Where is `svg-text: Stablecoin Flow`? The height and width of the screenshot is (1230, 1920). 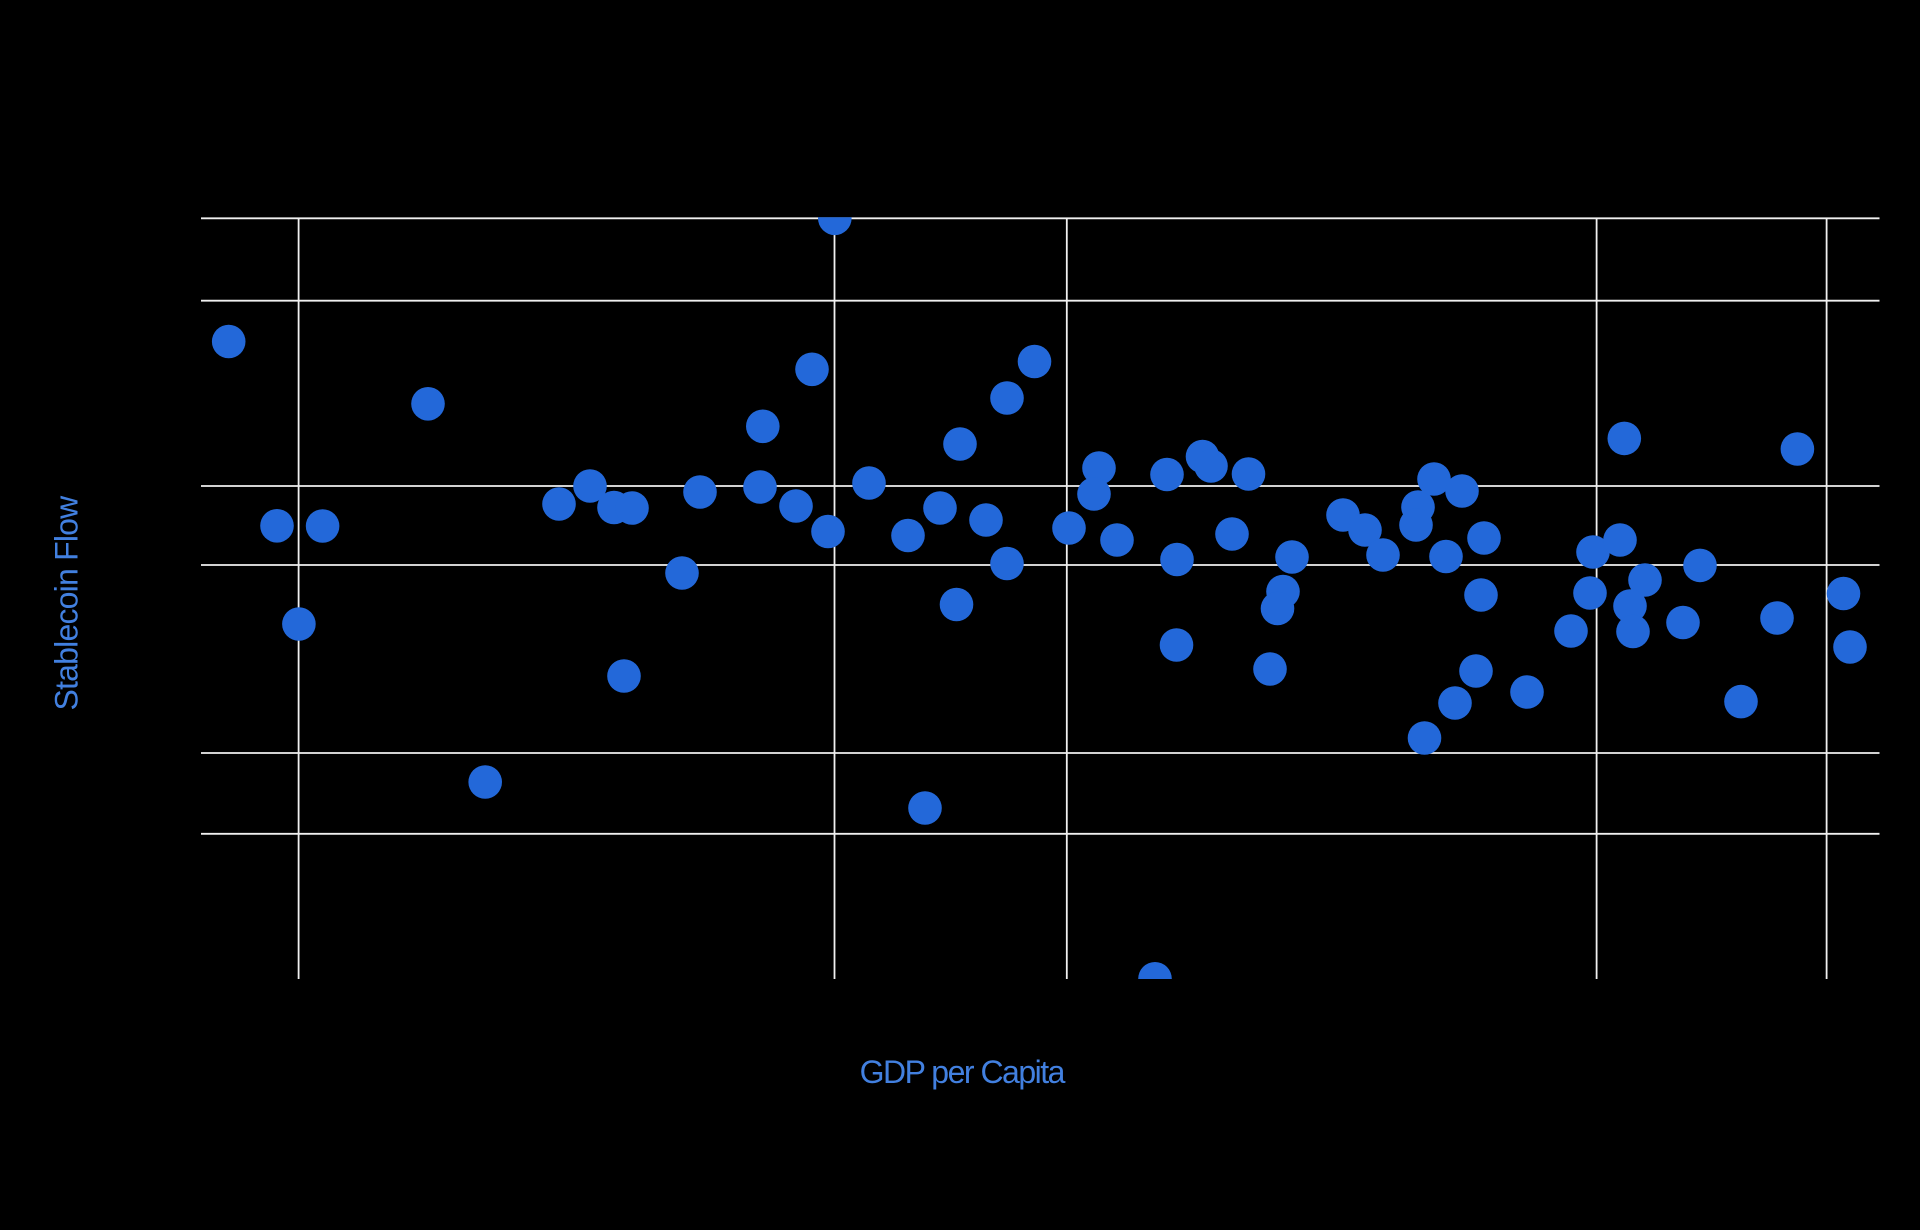 svg-text: Stablecoin Flow is located at coordinates (67, 603).